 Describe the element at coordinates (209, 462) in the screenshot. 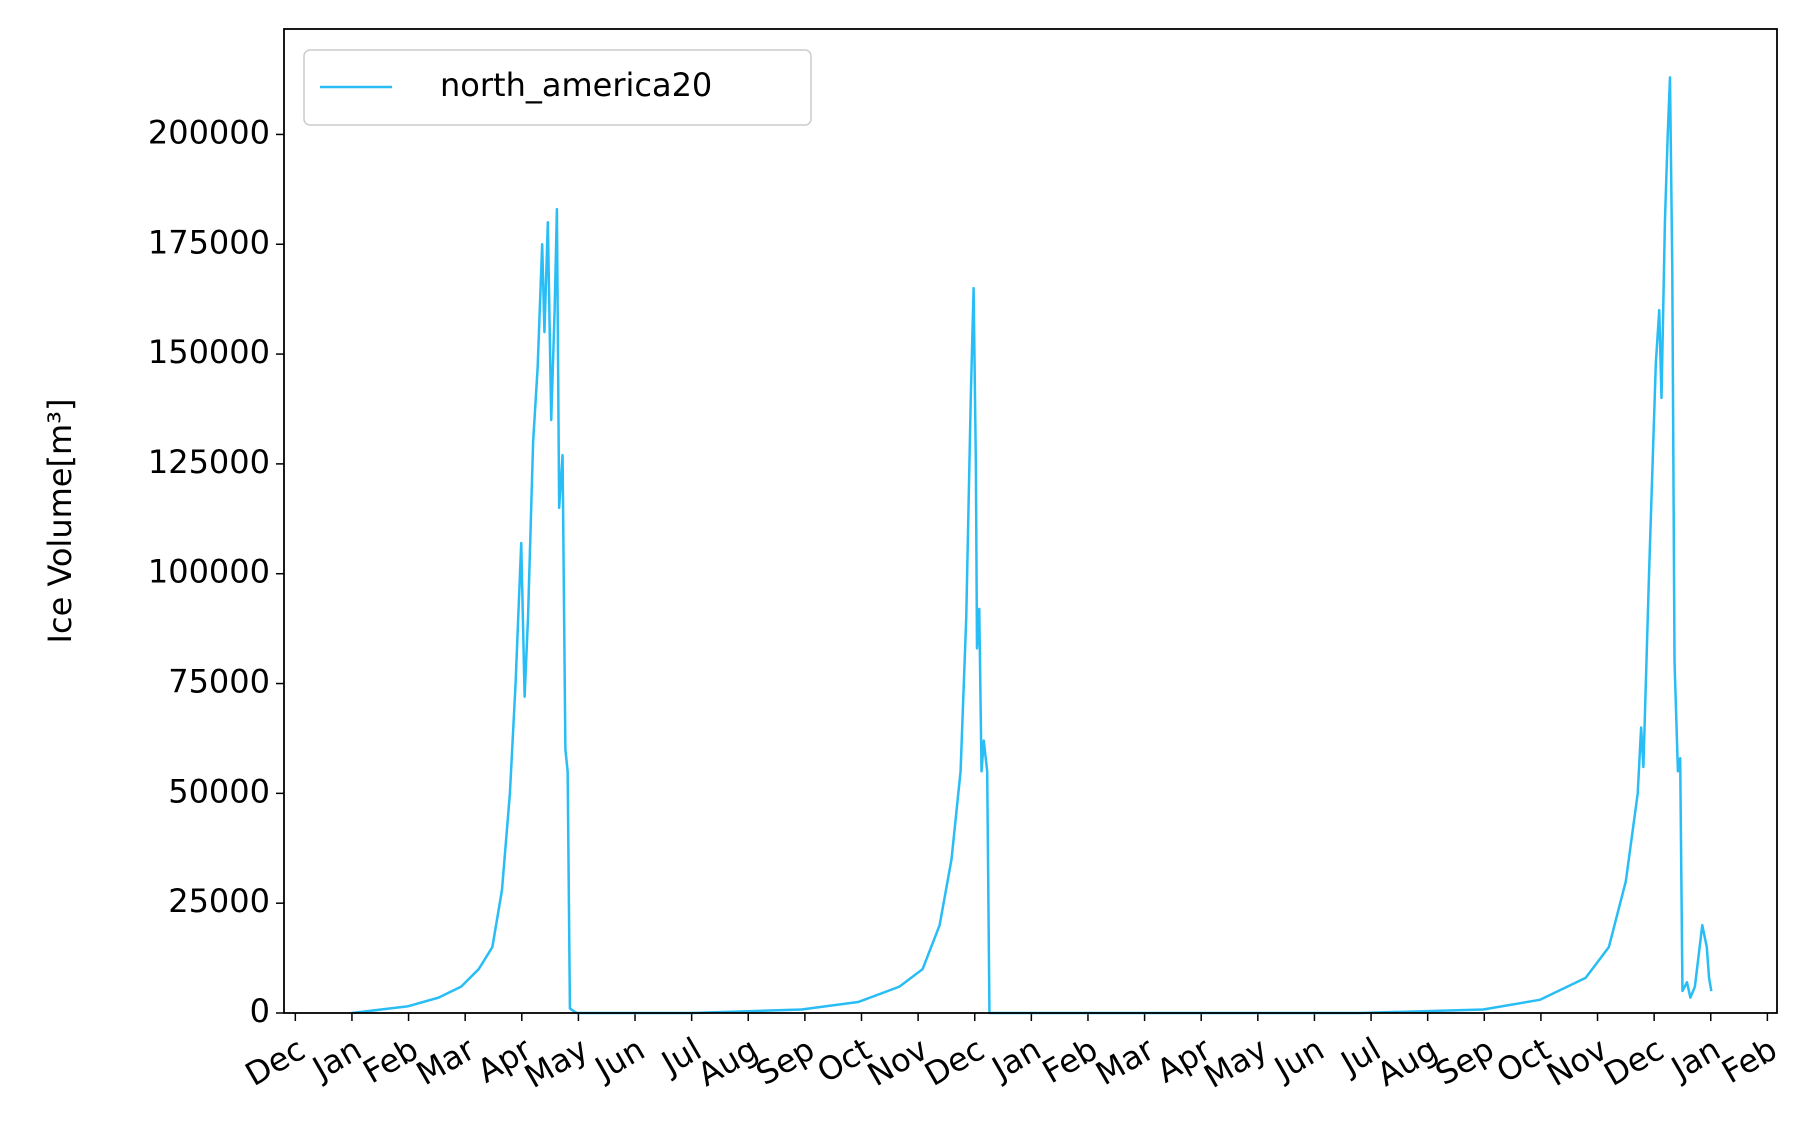

I see `y-tick-label: 125000` at that location.